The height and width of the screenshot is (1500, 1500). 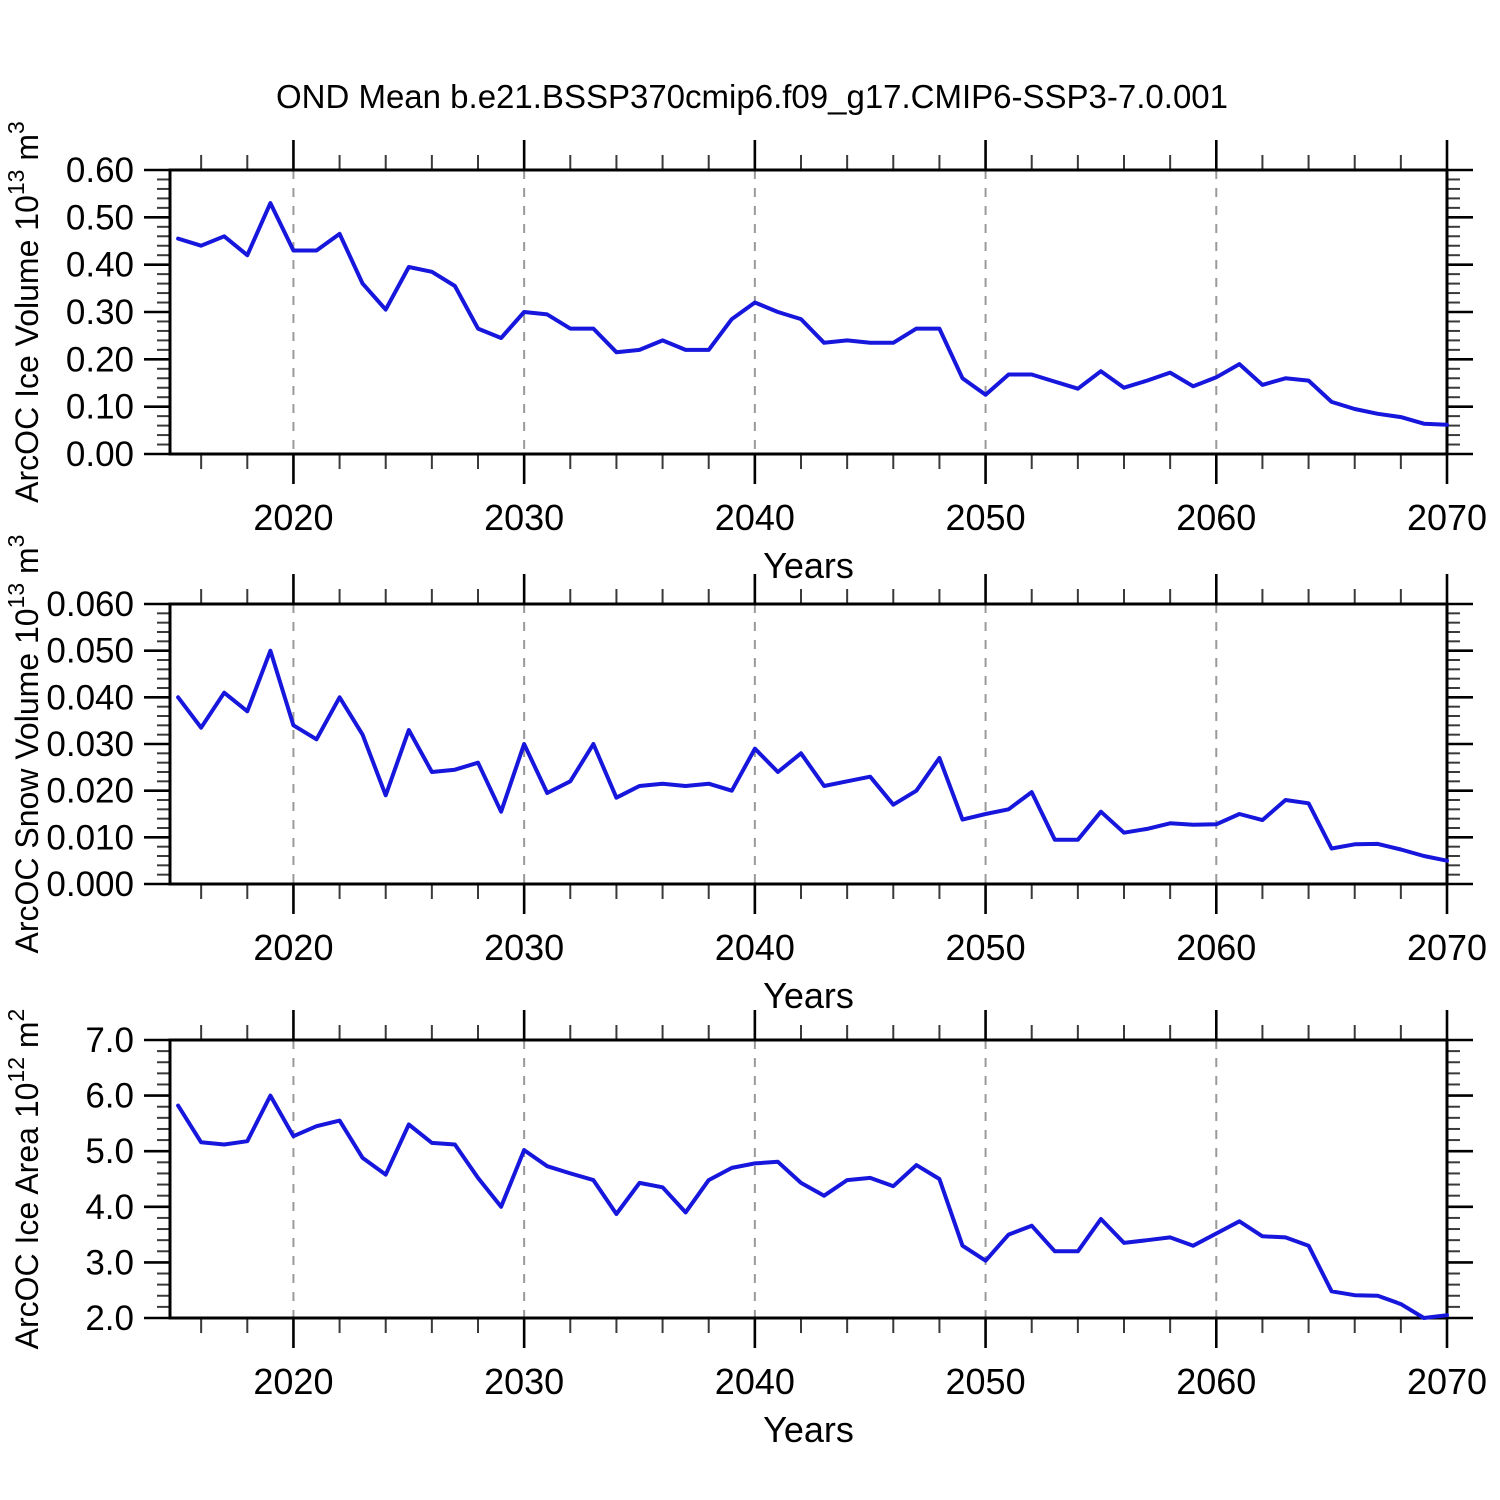 I want to click on y-tick-label: 0.040, so click(x=90, y=697).